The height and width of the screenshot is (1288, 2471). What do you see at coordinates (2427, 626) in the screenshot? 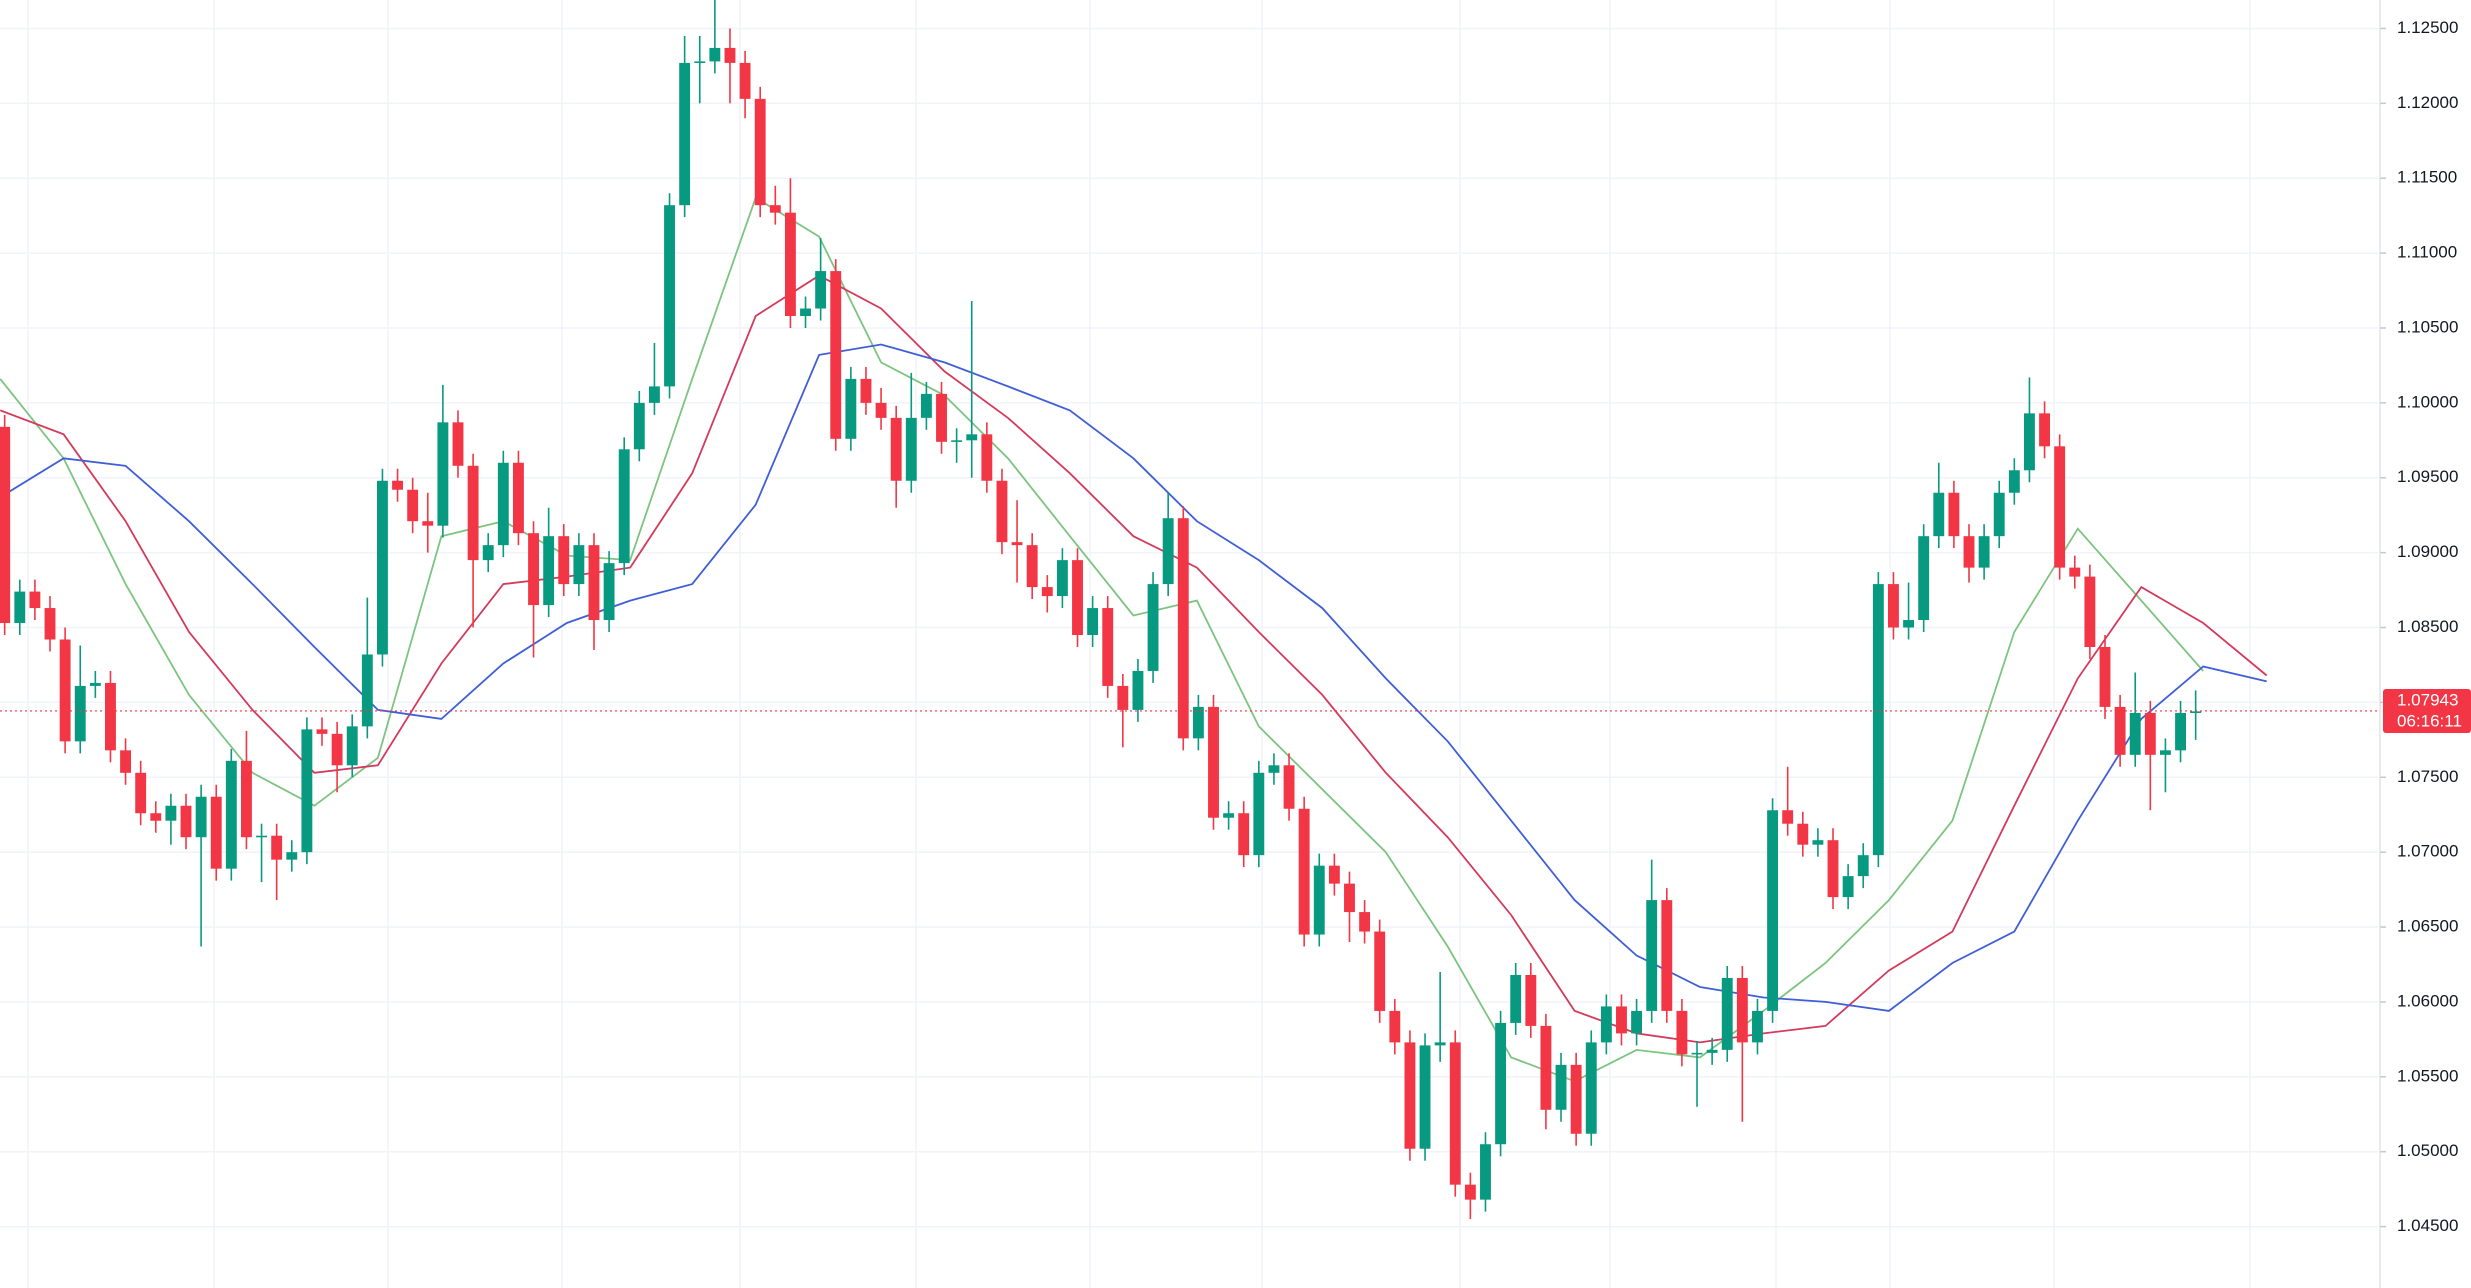
I see `y-tick-label: 1.08500` at bounding box center [2427, 626].